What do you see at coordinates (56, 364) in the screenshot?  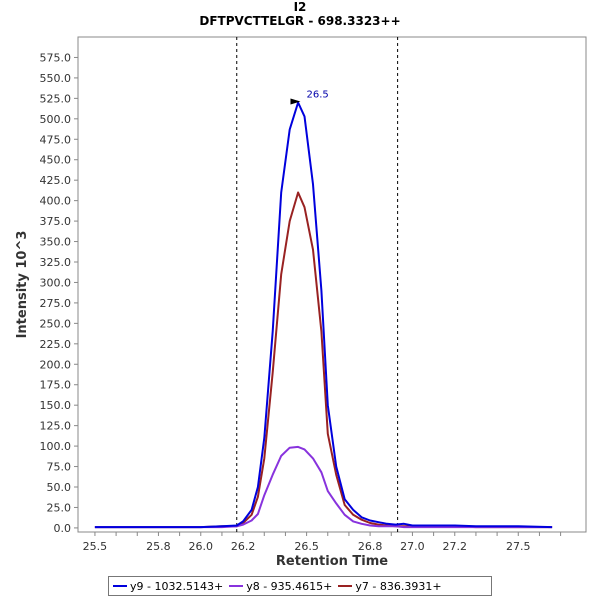 I see `y-tick-label: 200.0` at bounding box center [56, 364].